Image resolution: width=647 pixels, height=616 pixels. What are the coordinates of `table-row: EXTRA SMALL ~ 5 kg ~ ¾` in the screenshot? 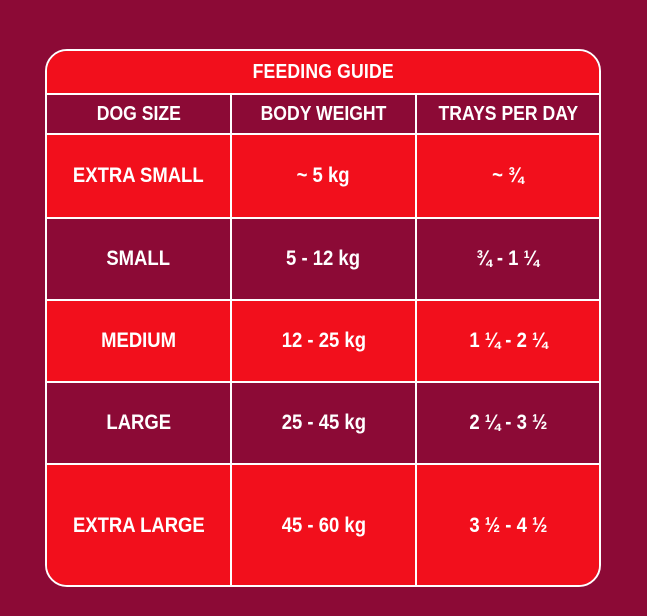 It's located at (323, 177).